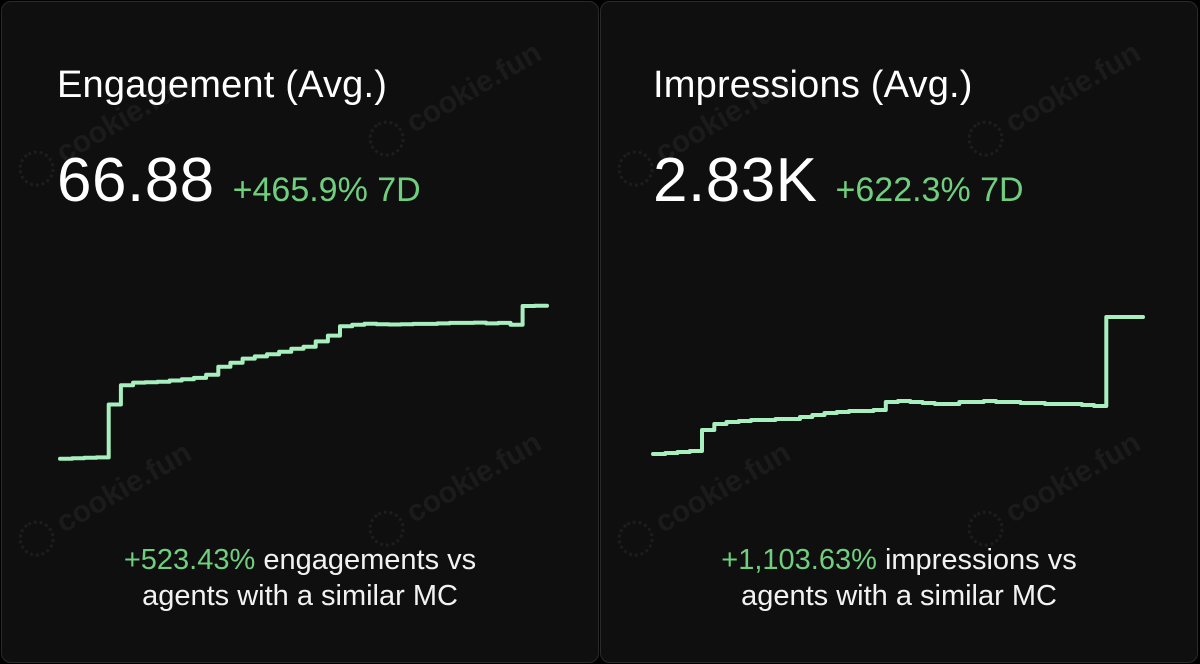  I want to click on metric-row: 2.83K +622.3% 7D, so click(838, 180).